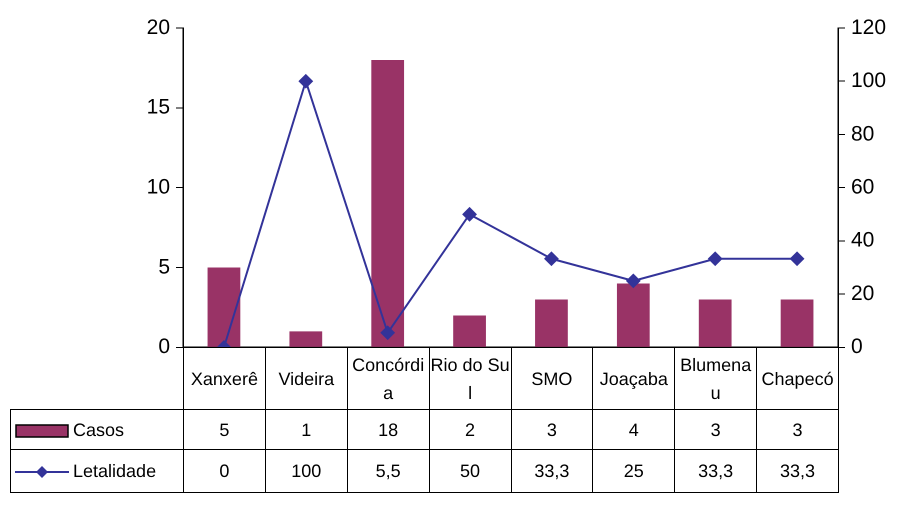 This screenshot has height=510, width=904. I want to click on y2-tick-label: 120, so click(868, 27).